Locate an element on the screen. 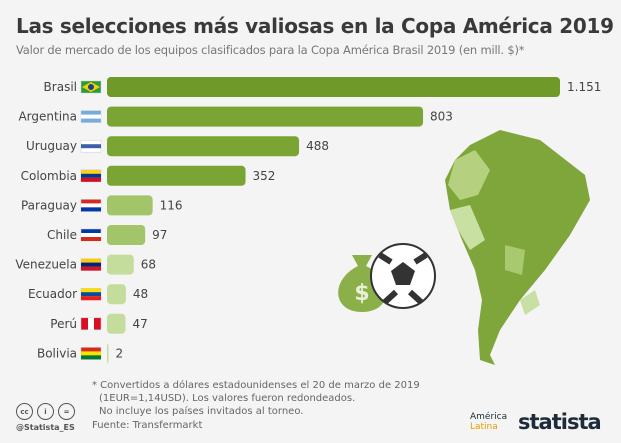  category-label: Argentina is located at coordinates (47, 117).